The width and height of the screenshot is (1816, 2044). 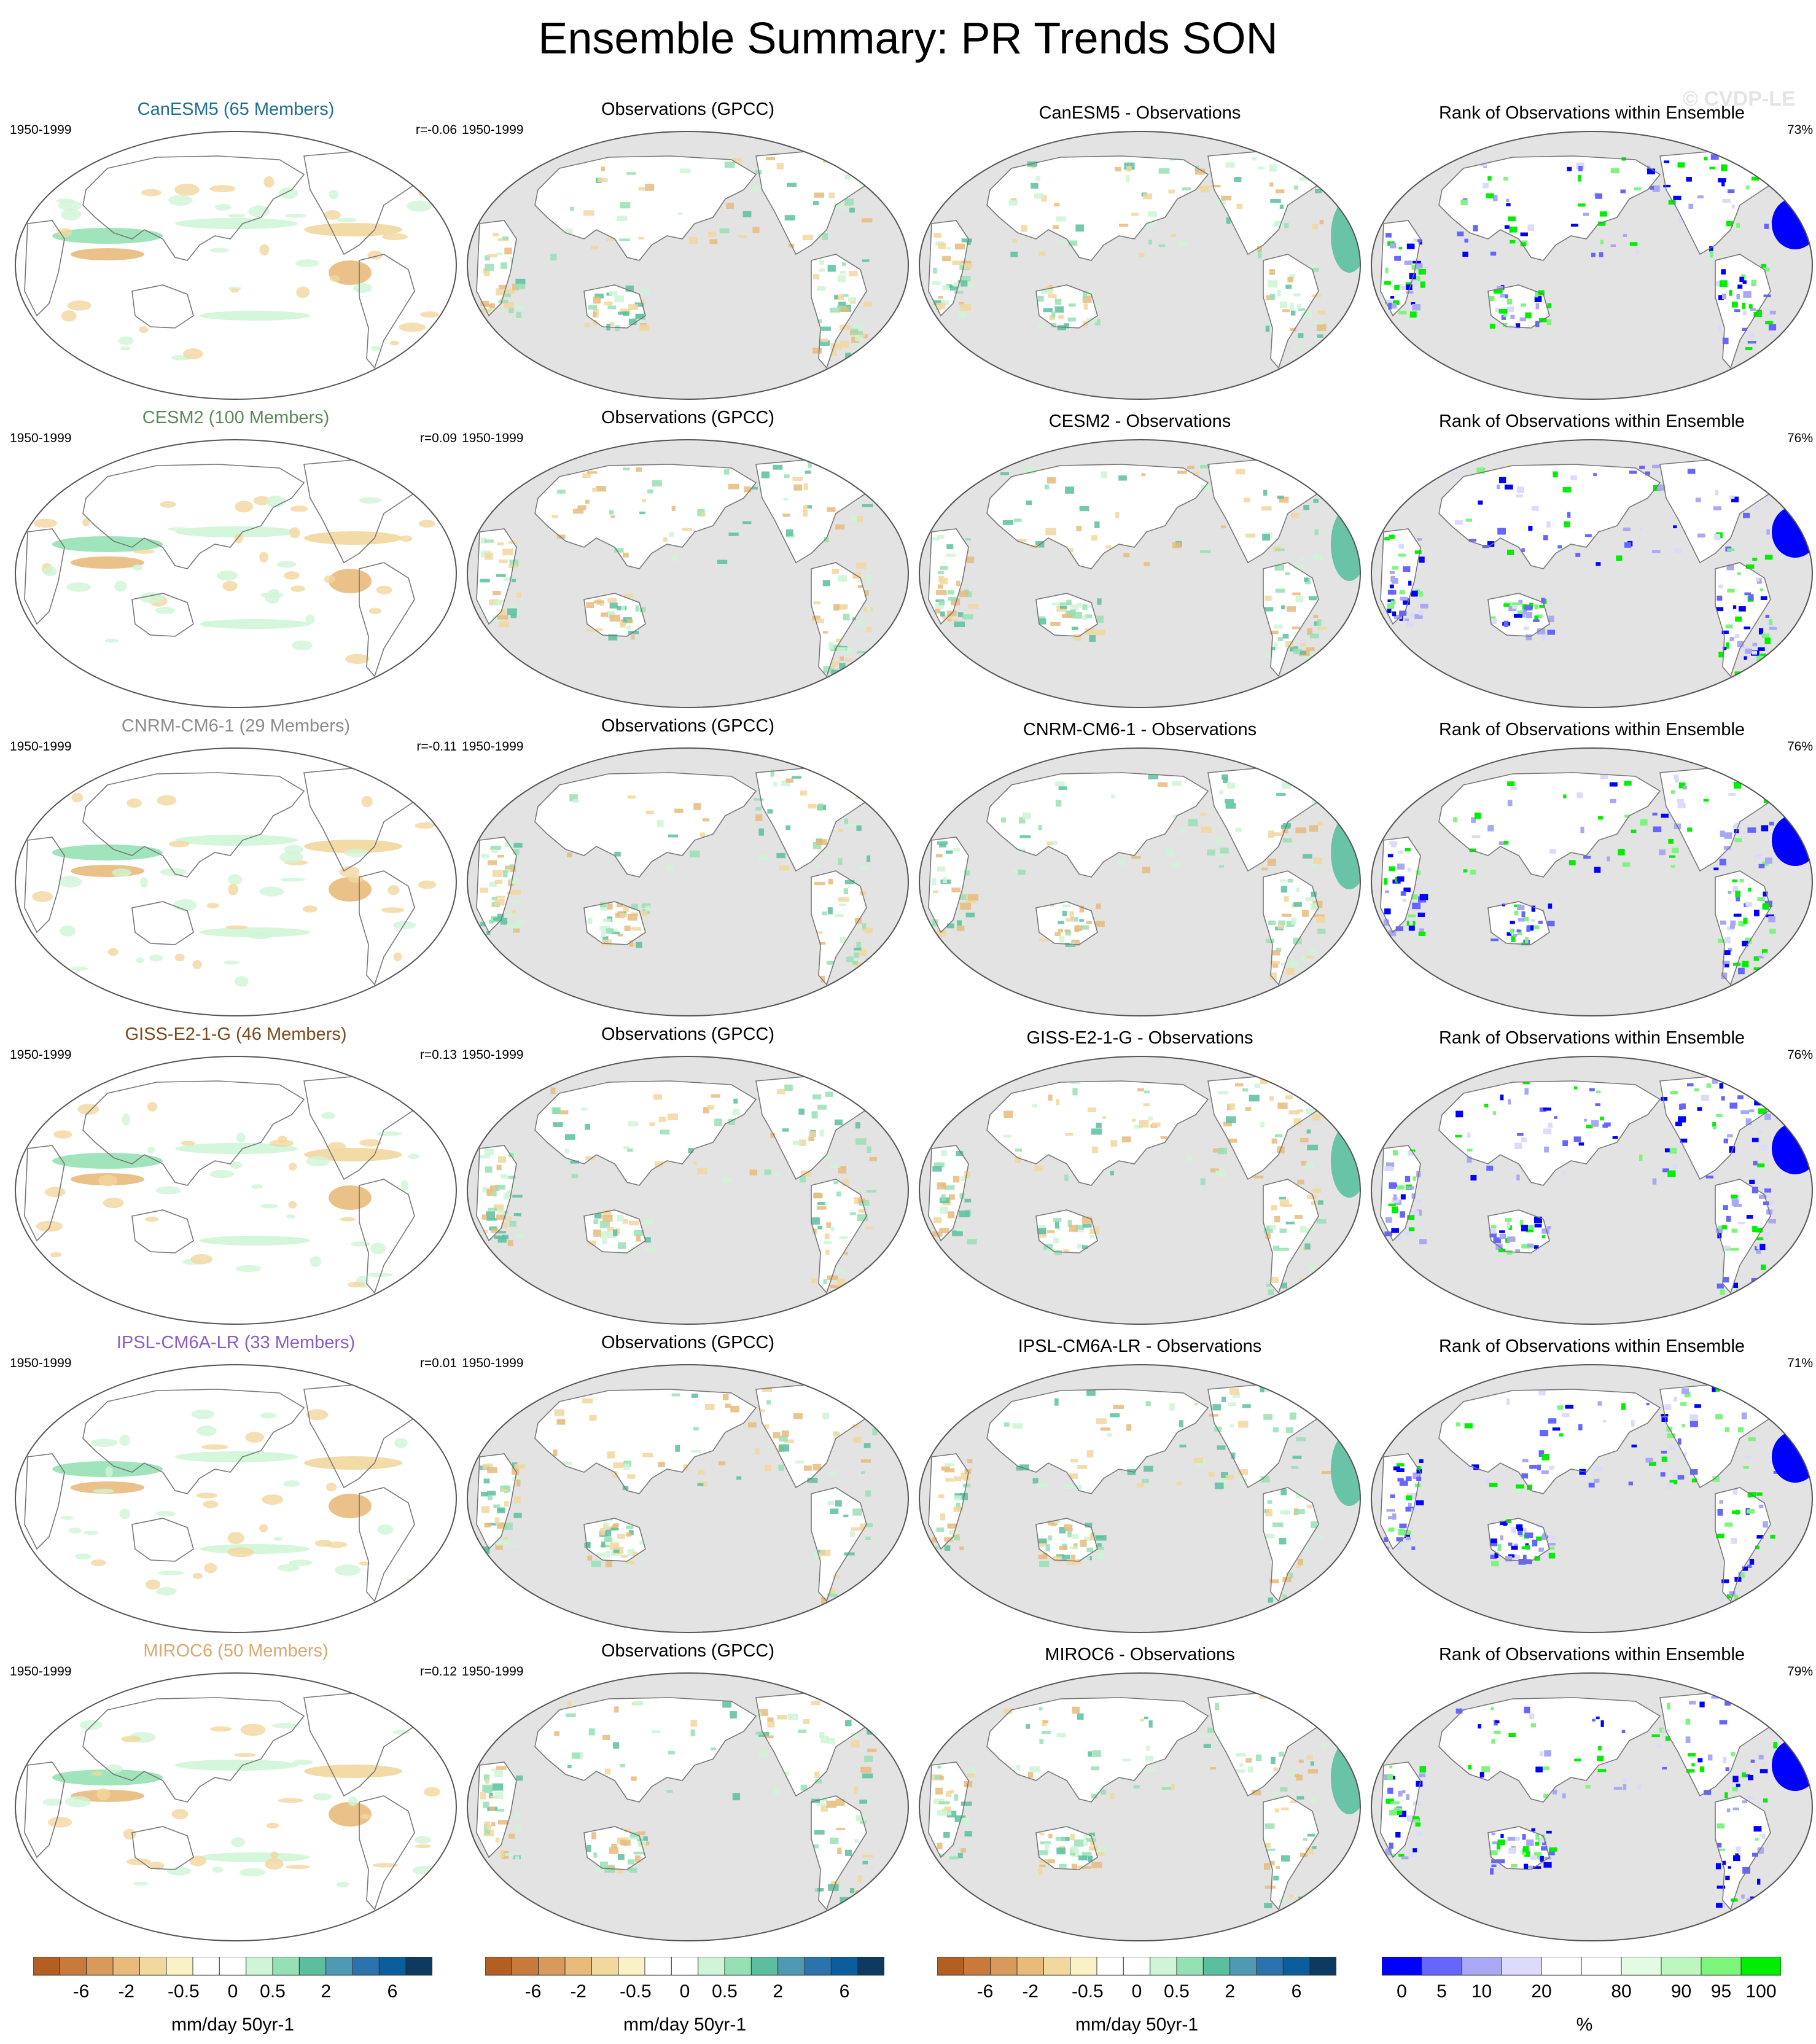 What do you see at coordinates (1441, 1991) in the screenshot?
I see `rank-tick-label: 5` at bounding box center [1441, 1991].